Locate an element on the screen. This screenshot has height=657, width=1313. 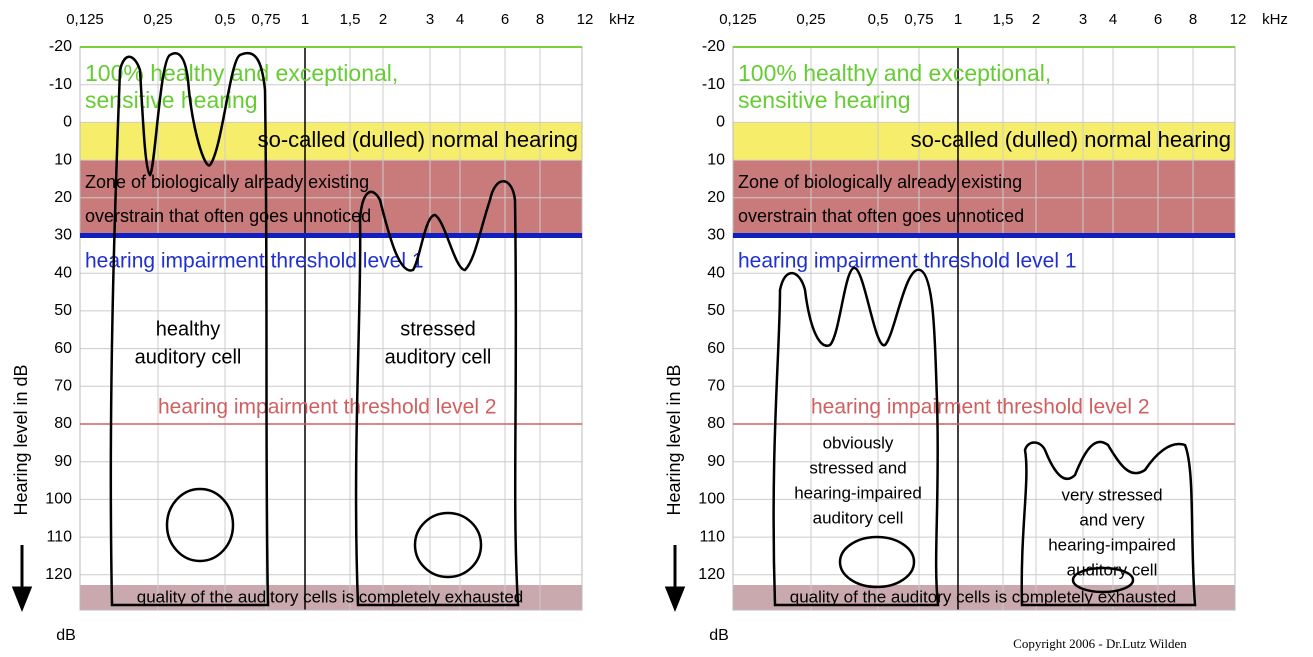
y-label: 120 is located at coordinates (58, 574).